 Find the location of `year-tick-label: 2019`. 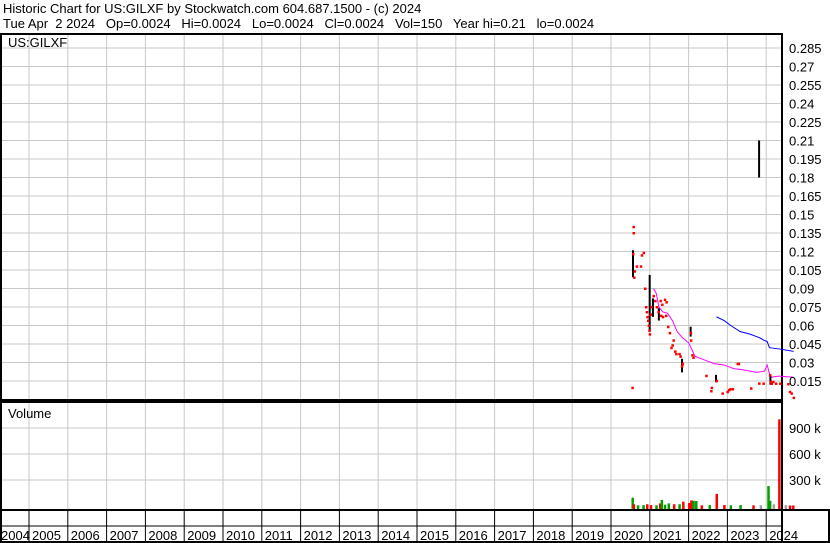

year-tick-label: 2019 is located at coordinates (589, 535).